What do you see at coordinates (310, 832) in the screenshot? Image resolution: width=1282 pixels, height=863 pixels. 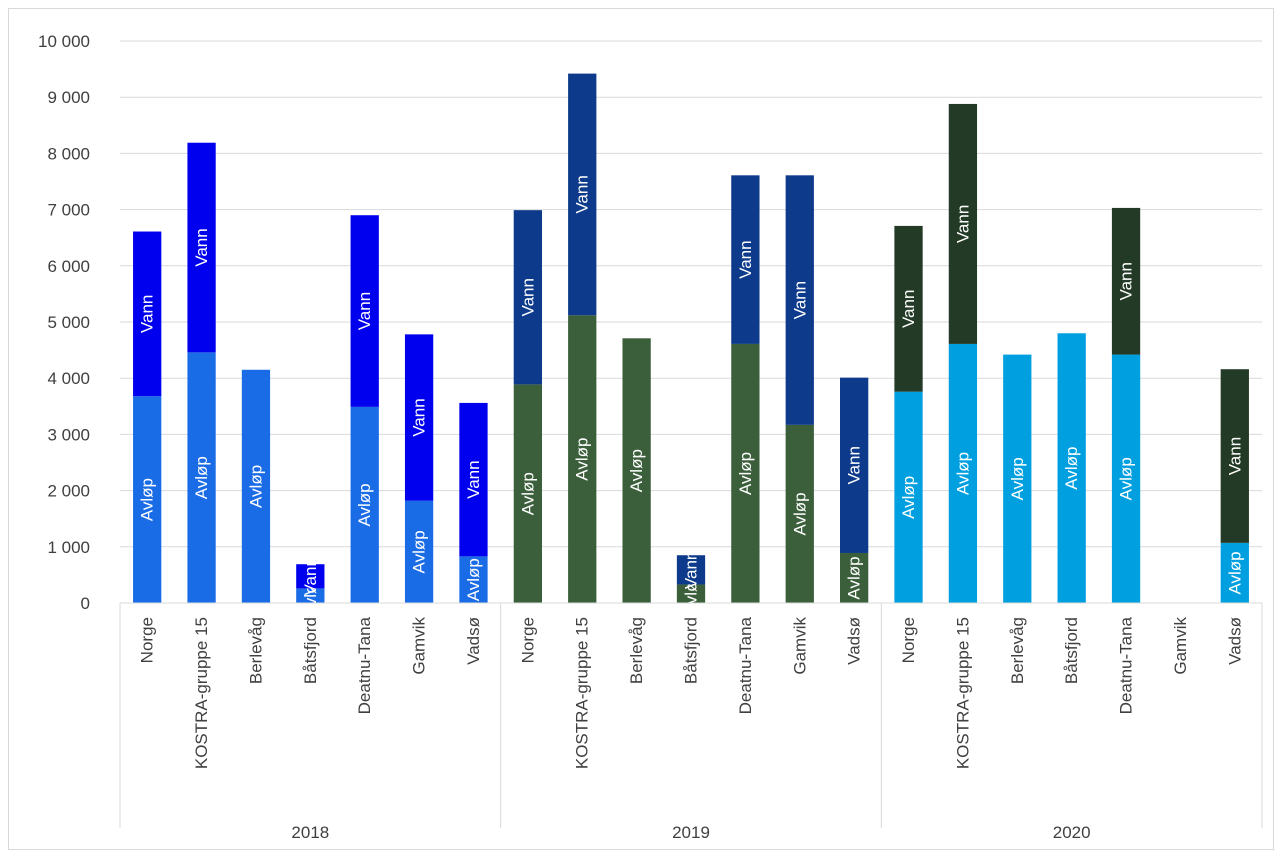 I see `x-group-label: 2018` at bounding box center [310, 832].